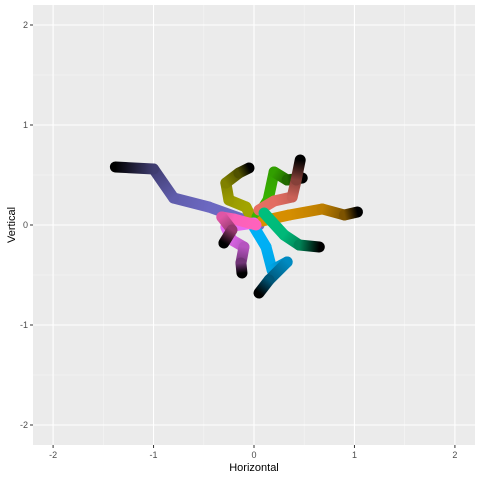  I want to click on y-tick-label: 0, so click(25, 225).